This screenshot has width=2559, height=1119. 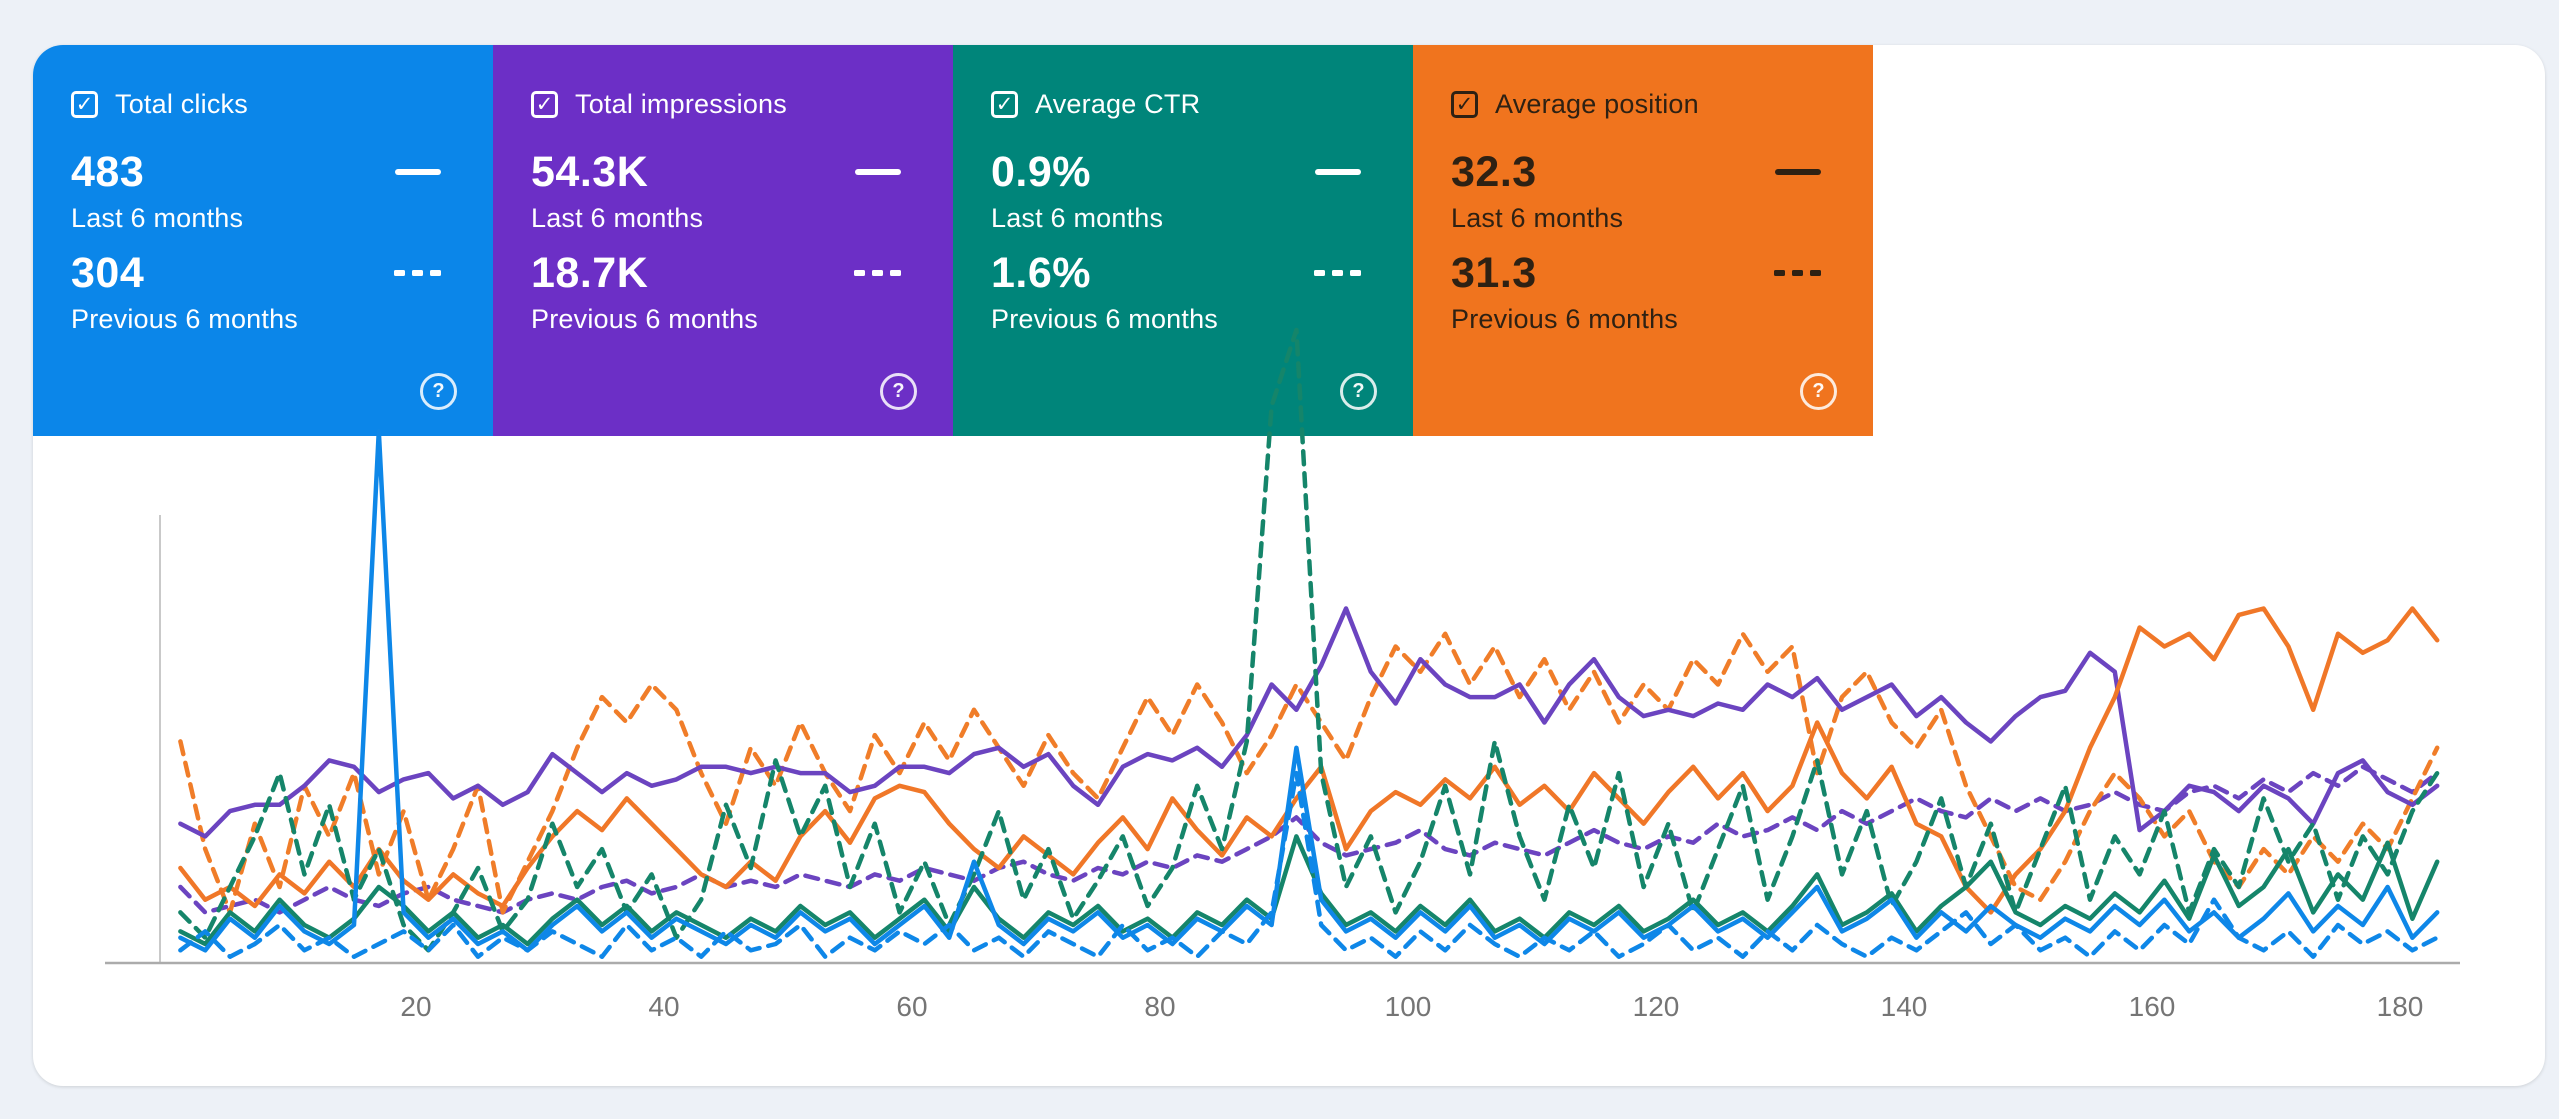 I want to click on primary-value: 54.3K, so click(x=590, y=171).